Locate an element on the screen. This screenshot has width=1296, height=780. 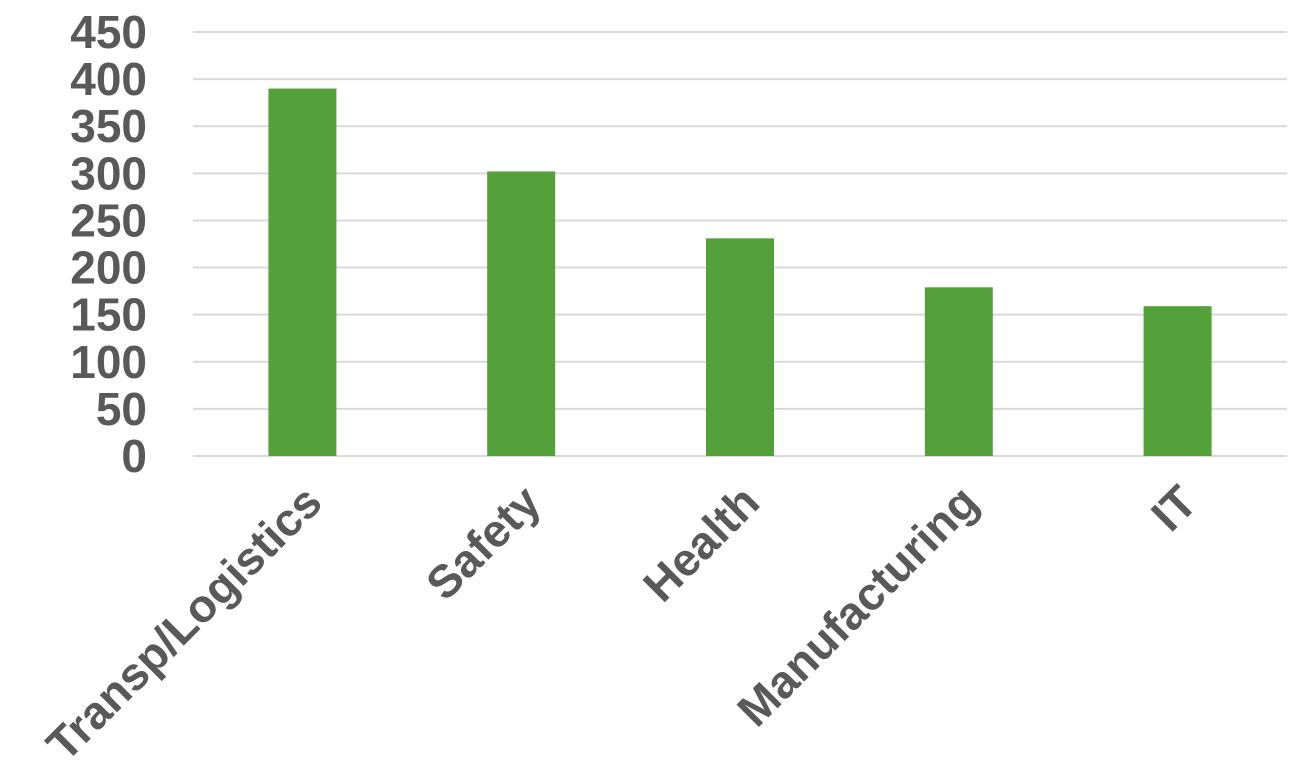
x-category-label: Safety is located at coordinates (483, 542).